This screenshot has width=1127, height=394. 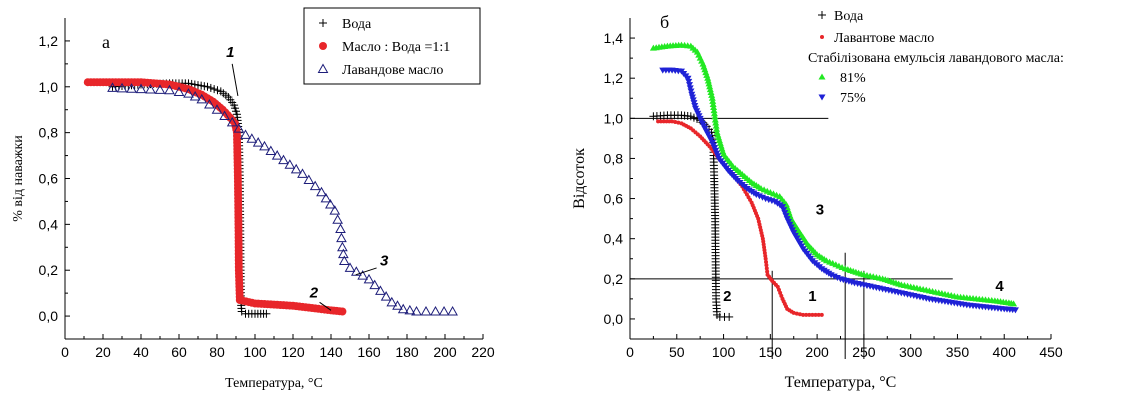 I want to click on chart1-curve-label: 1, so click(x=812, y=296).